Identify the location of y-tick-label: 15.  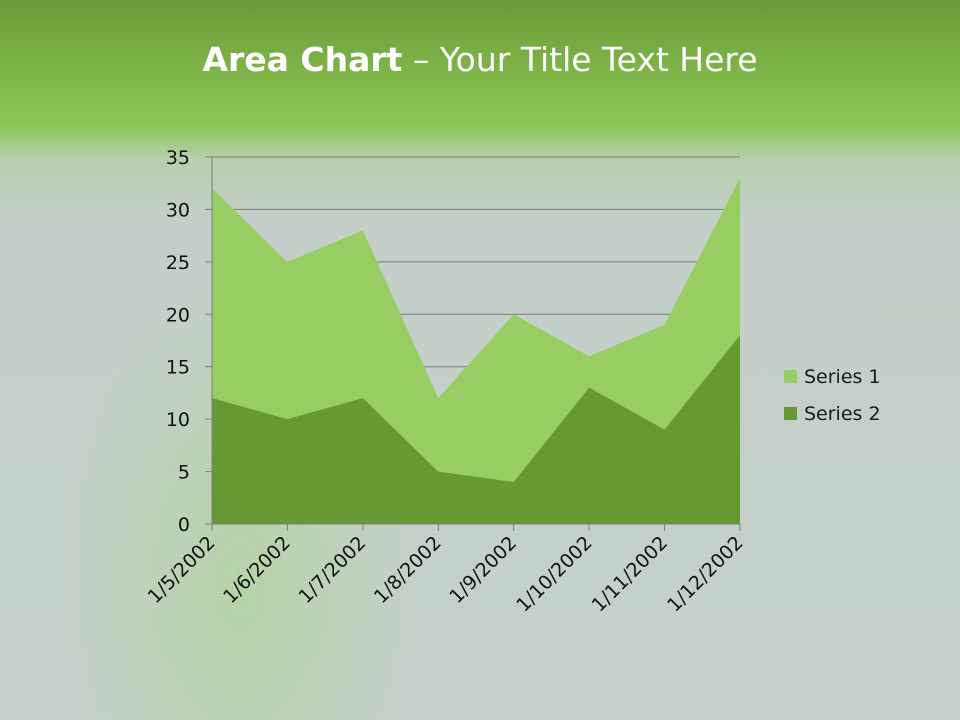
(178, 368).